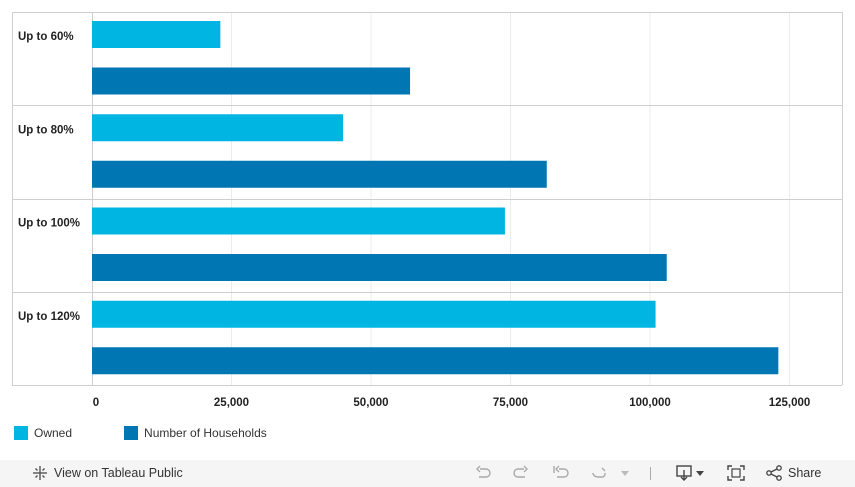 The width and height of the screenshot is (855, 487). What do you see at coordinates (49, 317) in the screenshot?
I see `category-label-3: Up to 120%` at bounding box center [49, 317].